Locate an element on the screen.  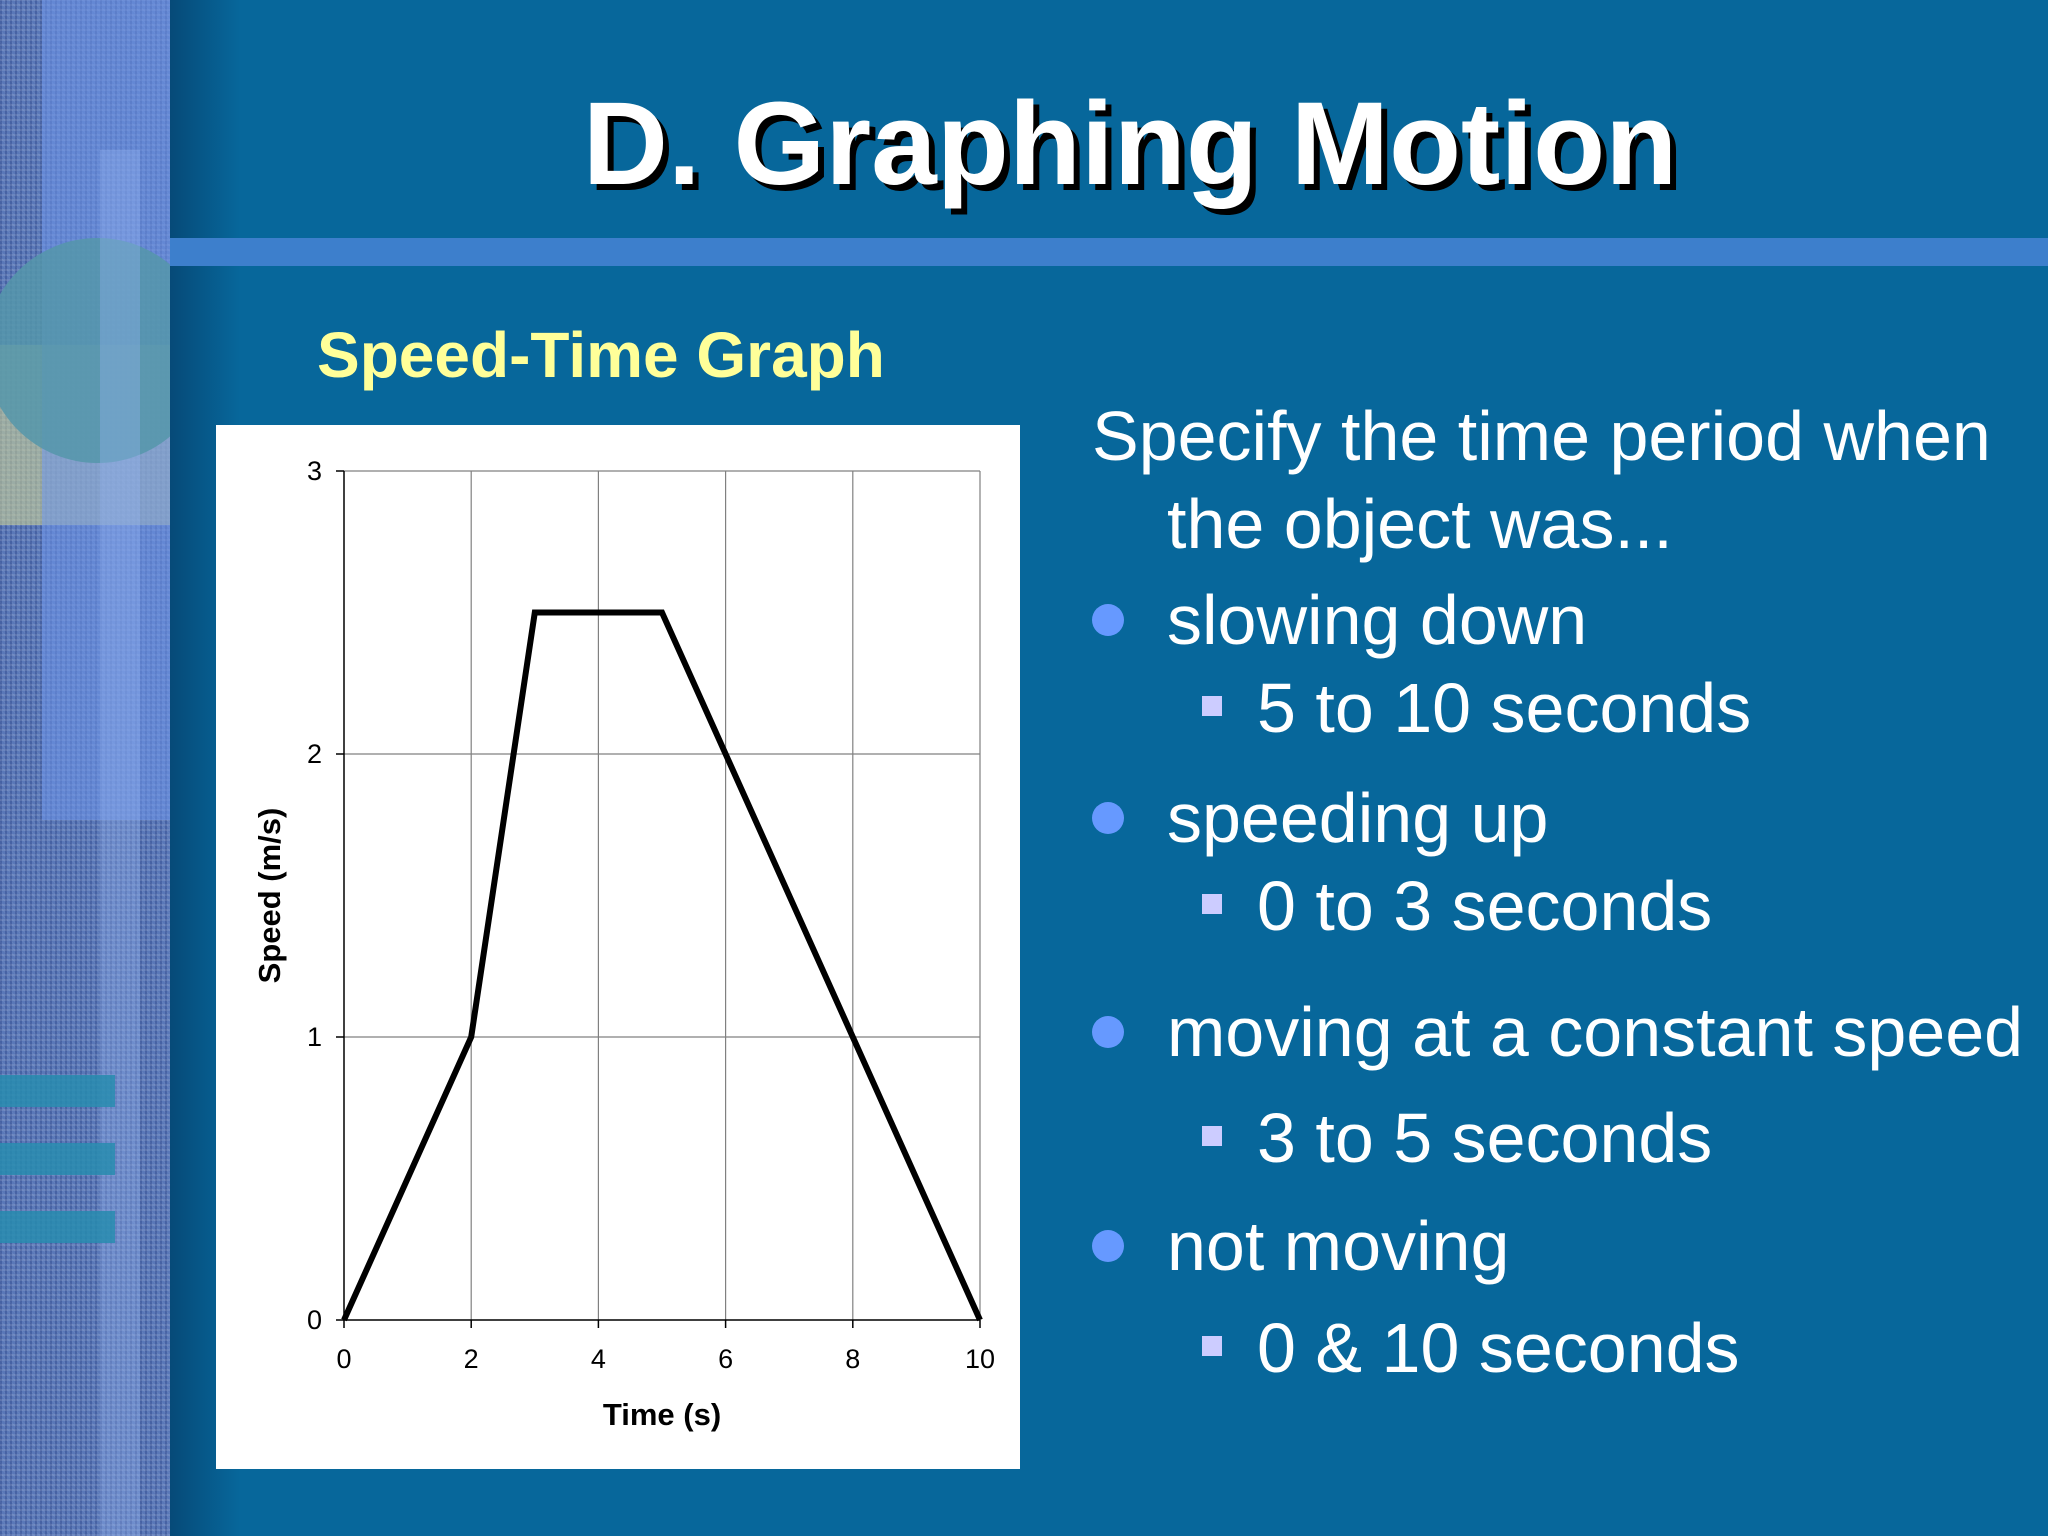
y-tick-label: 2 is located at coordinates (314, 754).